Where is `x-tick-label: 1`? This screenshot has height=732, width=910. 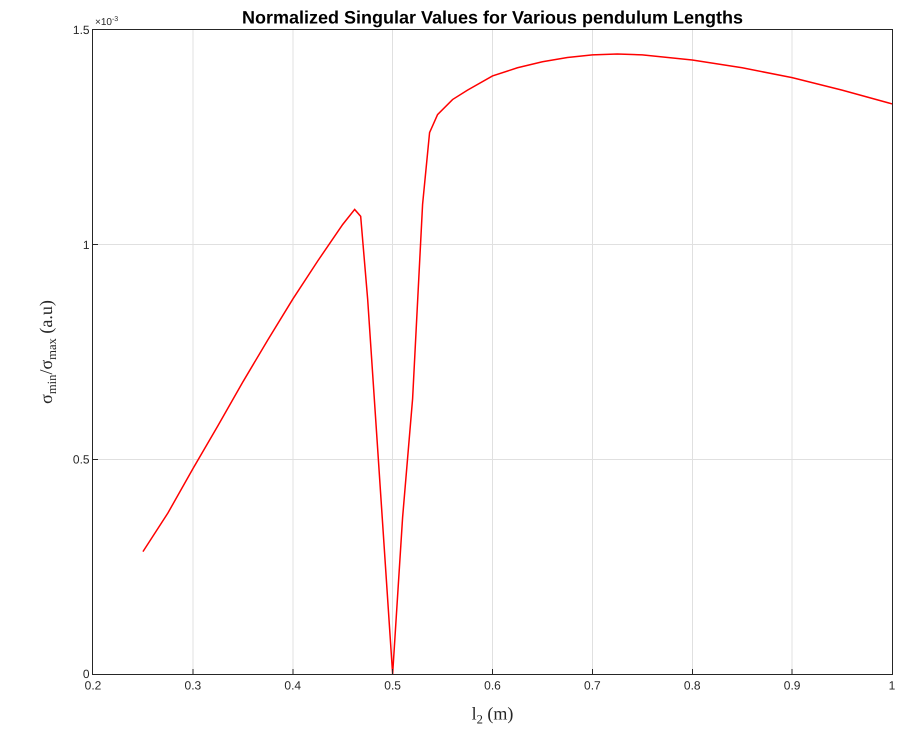 x-tick-label: 1 is located at coordinates (892, 685).